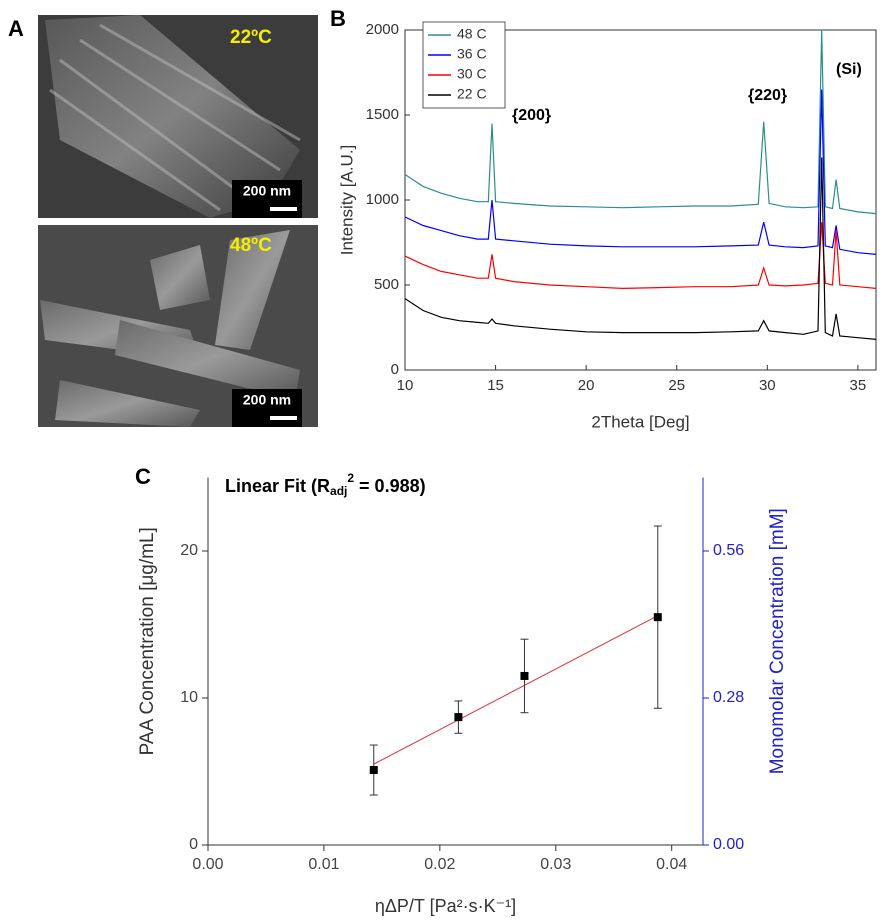 Image resolution: width=882 pixels, height=921 pixels. Describe the element at coordinates (390, 486) in the screenshot. I see `fit-text: = 0.988)` at that location.